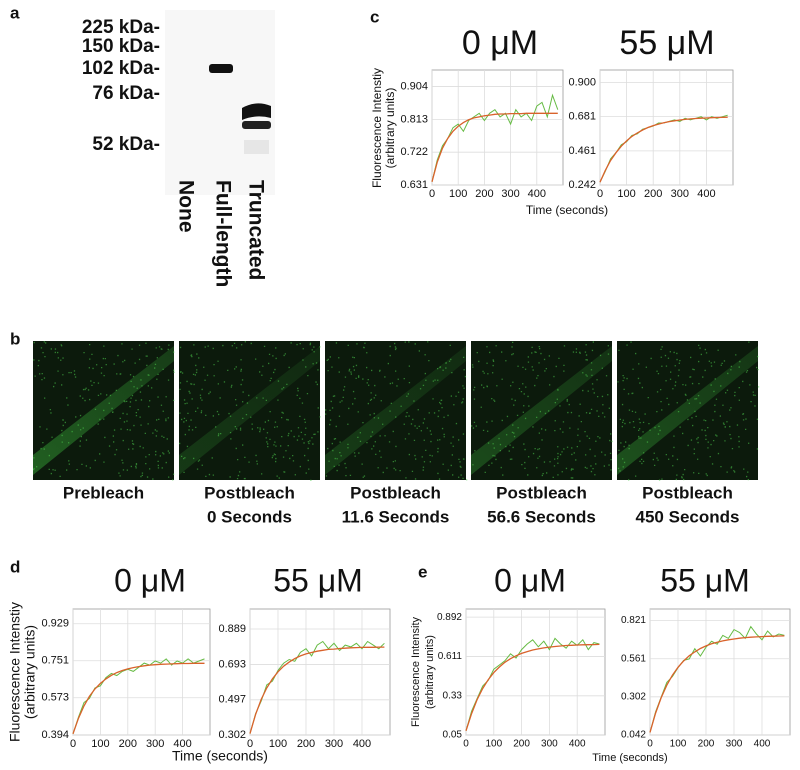 Image resolution: width=800 pixels, height=770 pixels. Describe the element at coordinates (582, 82) in the screenshot. I see `y-tick-label: 0.900` at that location.